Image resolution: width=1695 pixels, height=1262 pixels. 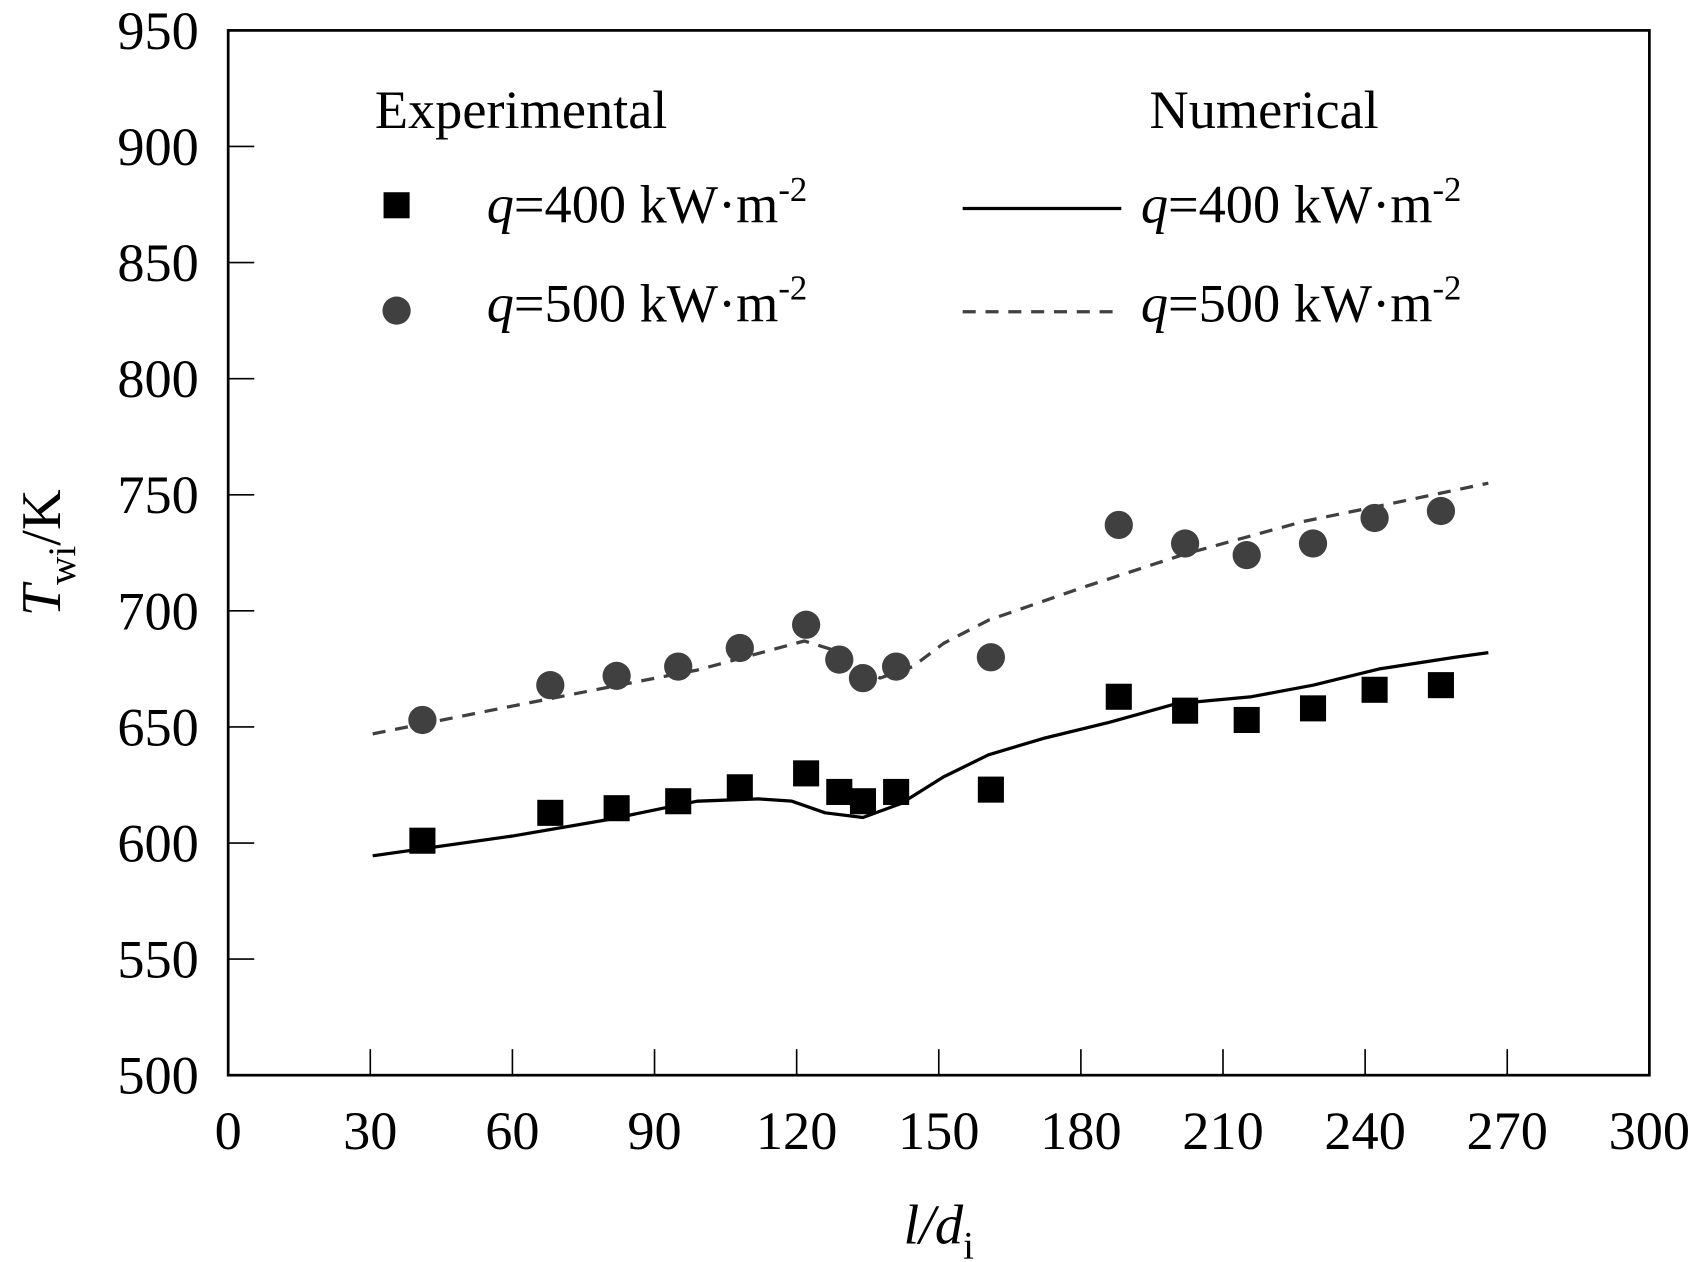 What do you see at coordinates (1222, 1131) in the screenshot?
I see `x-tick-label: 210` at bounding box center [1222, 1131].